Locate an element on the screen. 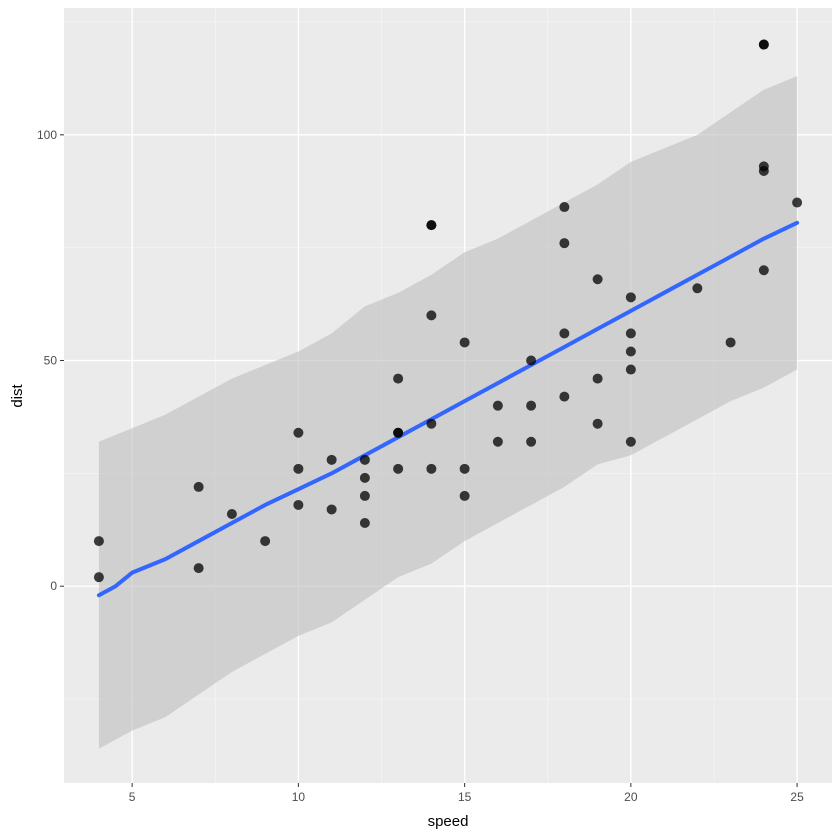 This screenshot has height=840, width=840. y-tick-label: 50 is located at coordinates (51, 361).